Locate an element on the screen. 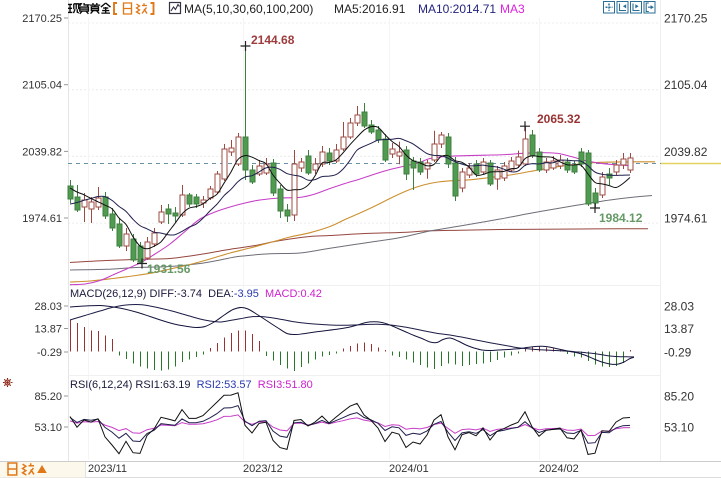  svg-text: MA5:2016.91 is located at coordinates (370, 9).